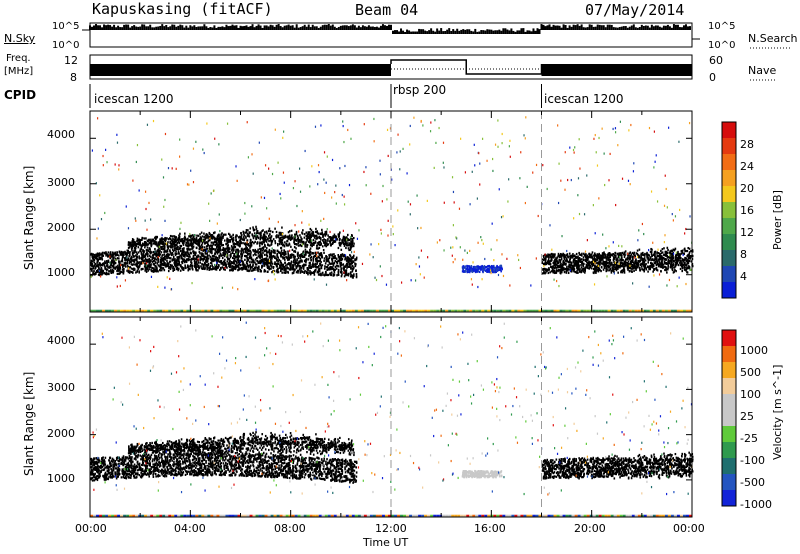  What do you see at coordinates (66, 26) in the screenshot?
I see `noise-left-tick-top: 10^5` at bounding box center [66, 26].